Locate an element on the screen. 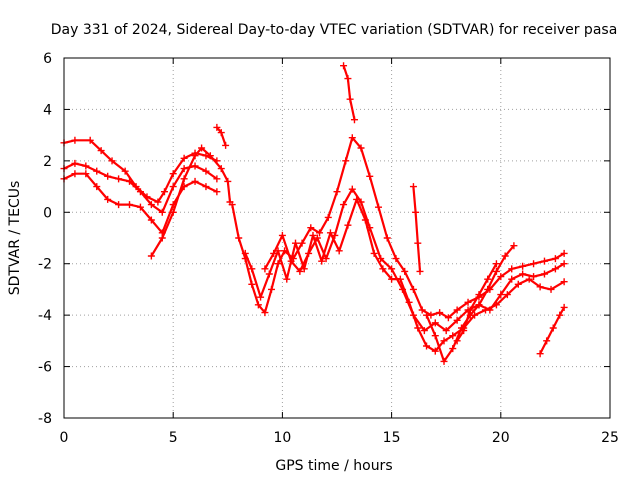 The height and width of the screenshot is (480, 640). series-arc-i is located at coordinates (349, 92).